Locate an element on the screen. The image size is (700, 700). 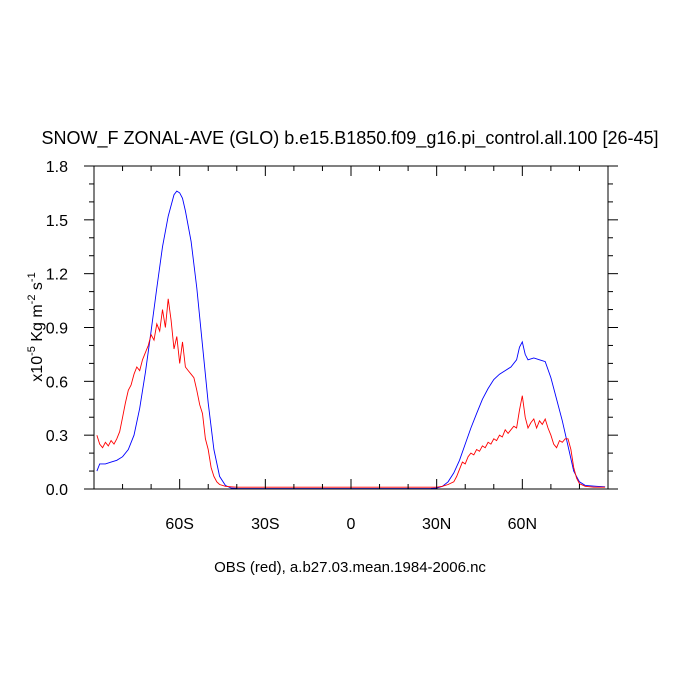
x-tick-label: 30N is located at coordinates (436, 524).